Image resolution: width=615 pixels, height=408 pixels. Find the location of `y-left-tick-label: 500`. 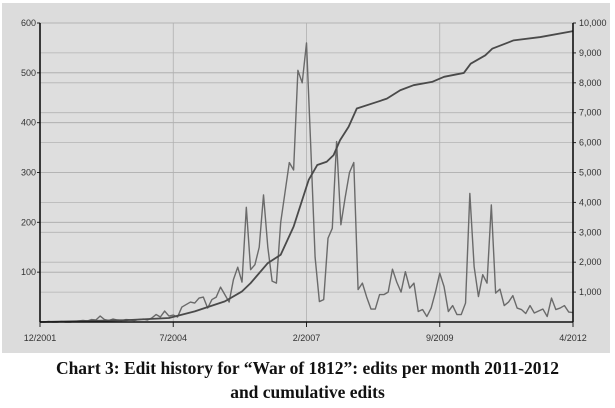

y-left-tick-label: 500 is located at coordinates (28, 73).